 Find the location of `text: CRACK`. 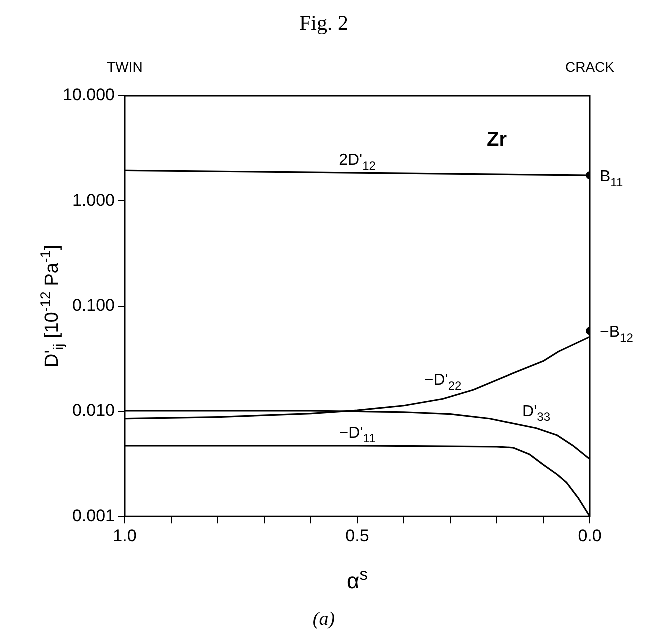

text: CRACK is located at coordinates (590, 67).